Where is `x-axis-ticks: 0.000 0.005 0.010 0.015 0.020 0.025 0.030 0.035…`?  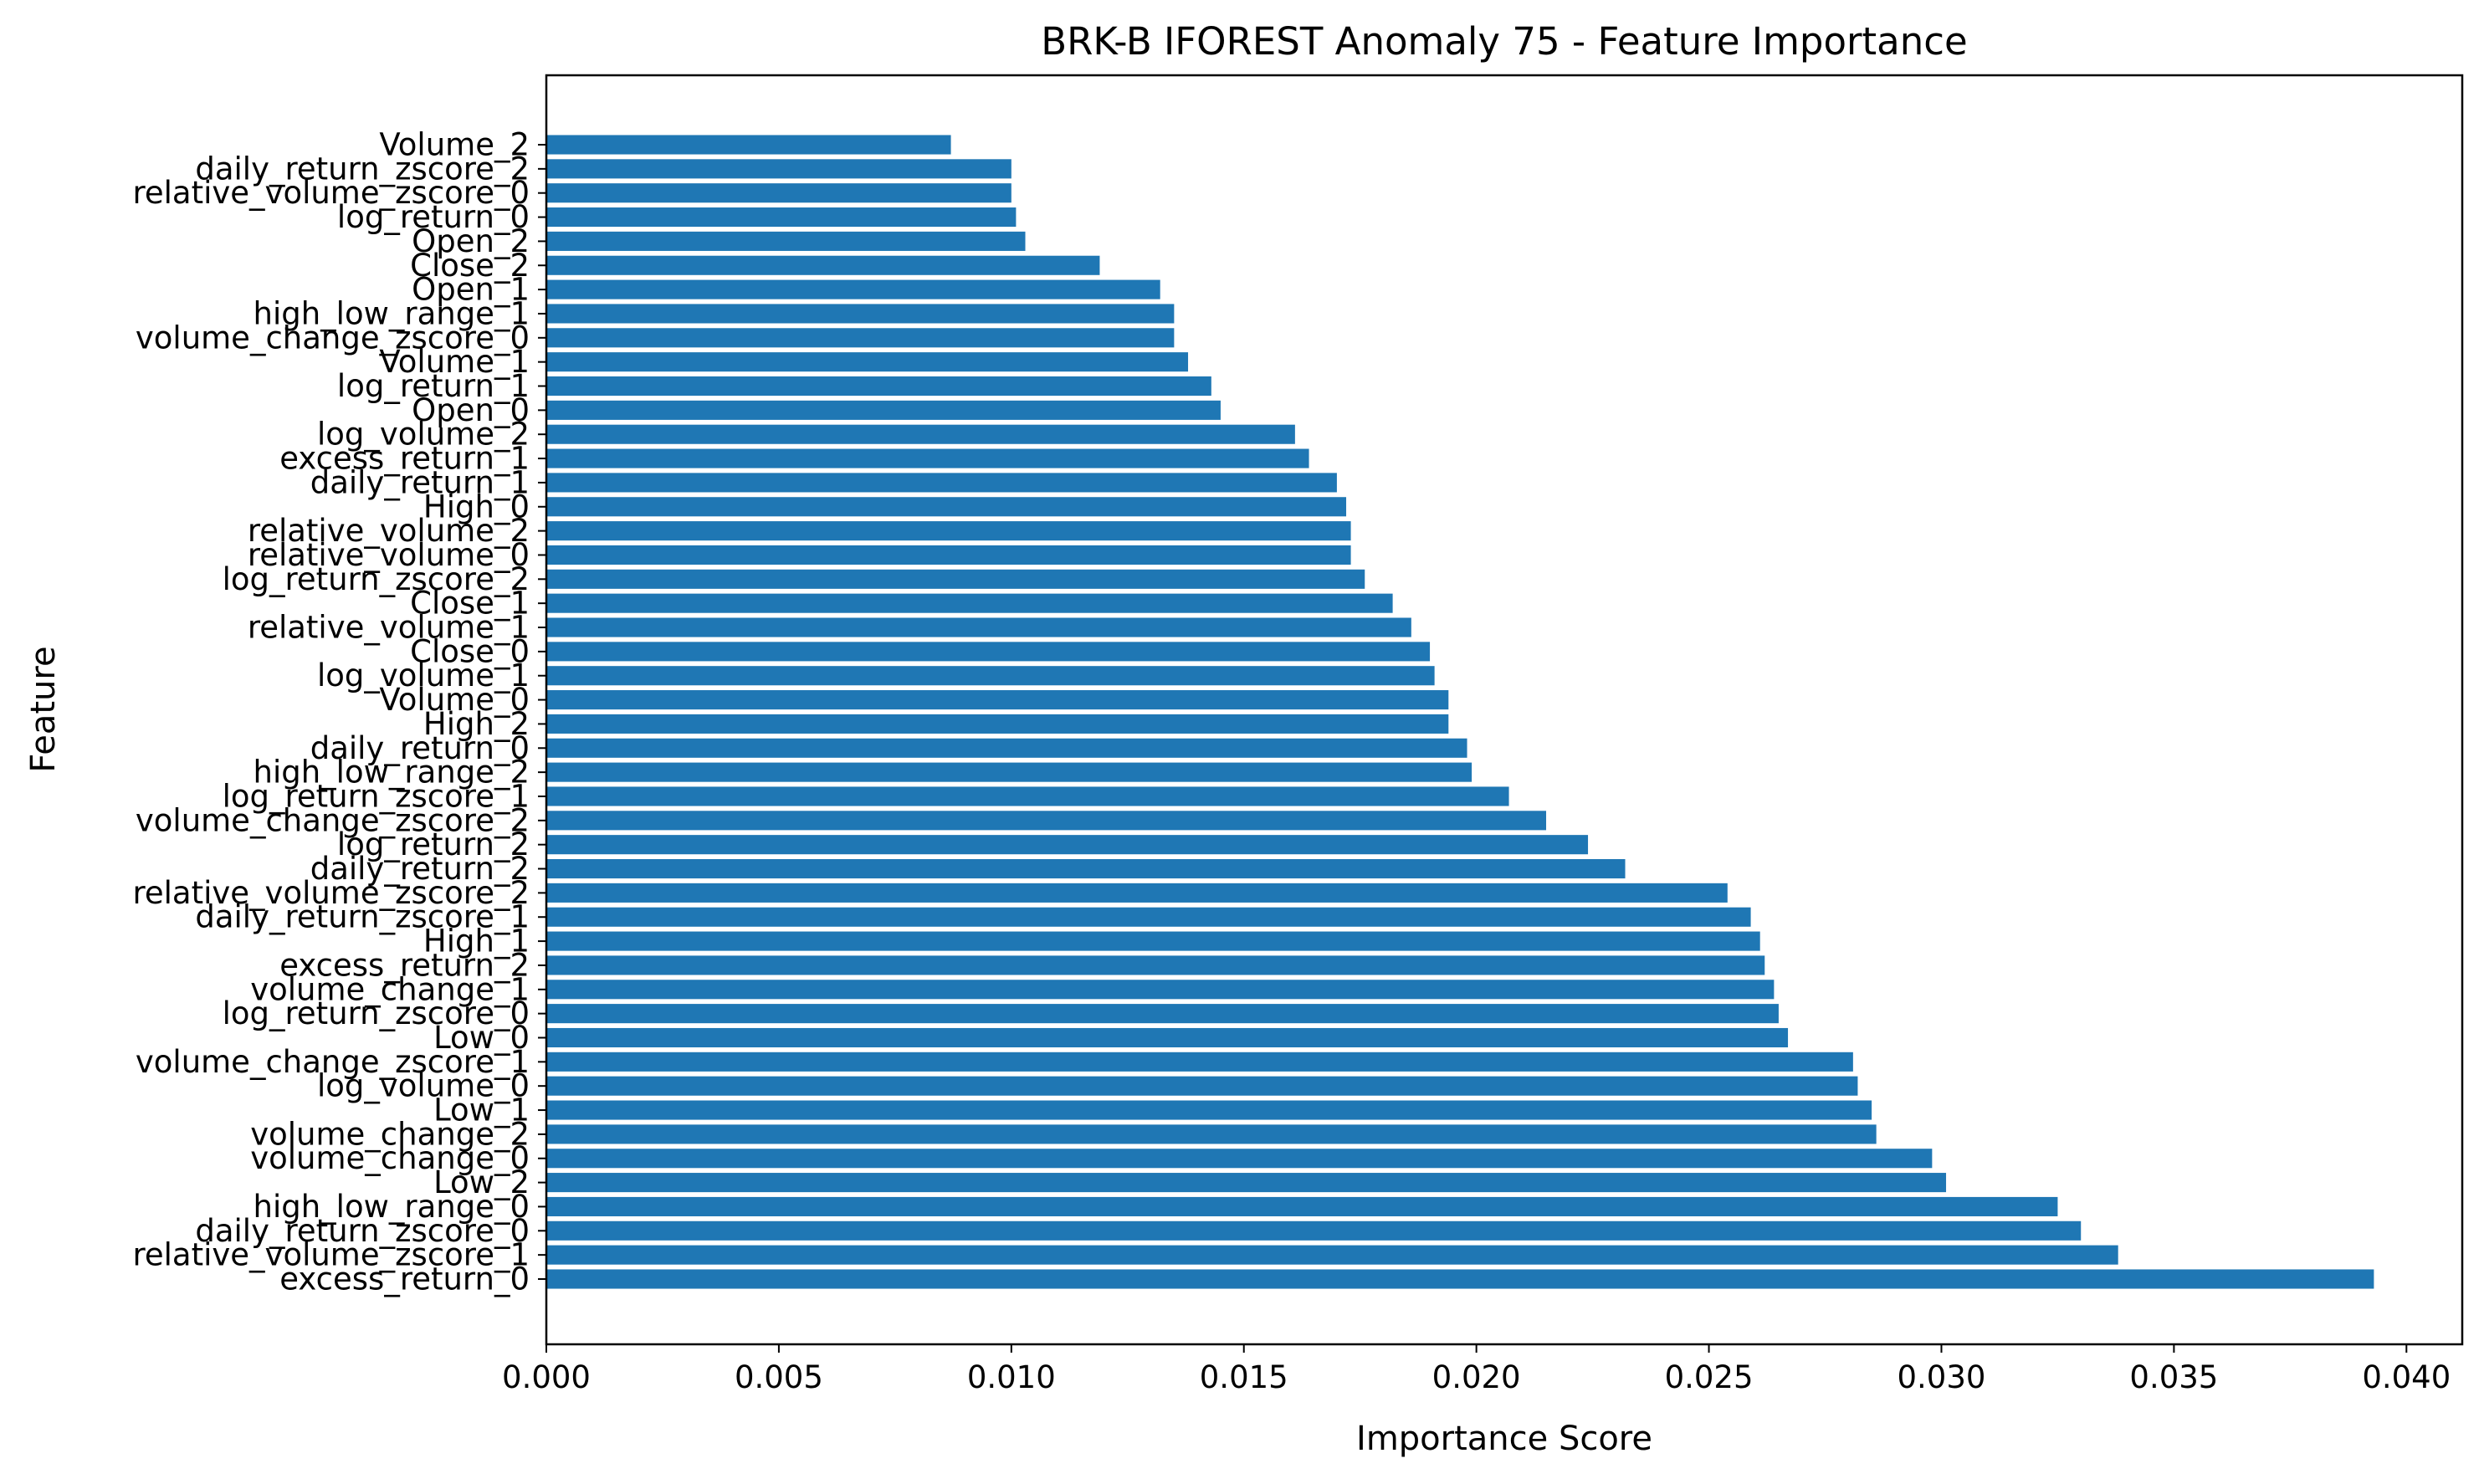
x-axis-ticks: 0.000 0.005 0.010 0.015 0.020 0.025 0.030 0.035… is located at coordinates (1476, 1369).